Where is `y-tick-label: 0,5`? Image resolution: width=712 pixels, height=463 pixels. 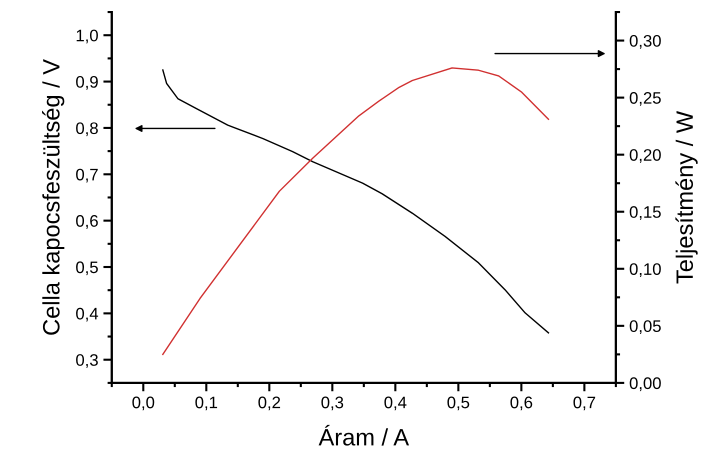
y-tick-label: 0,5 is located at coordinates (87, 268).